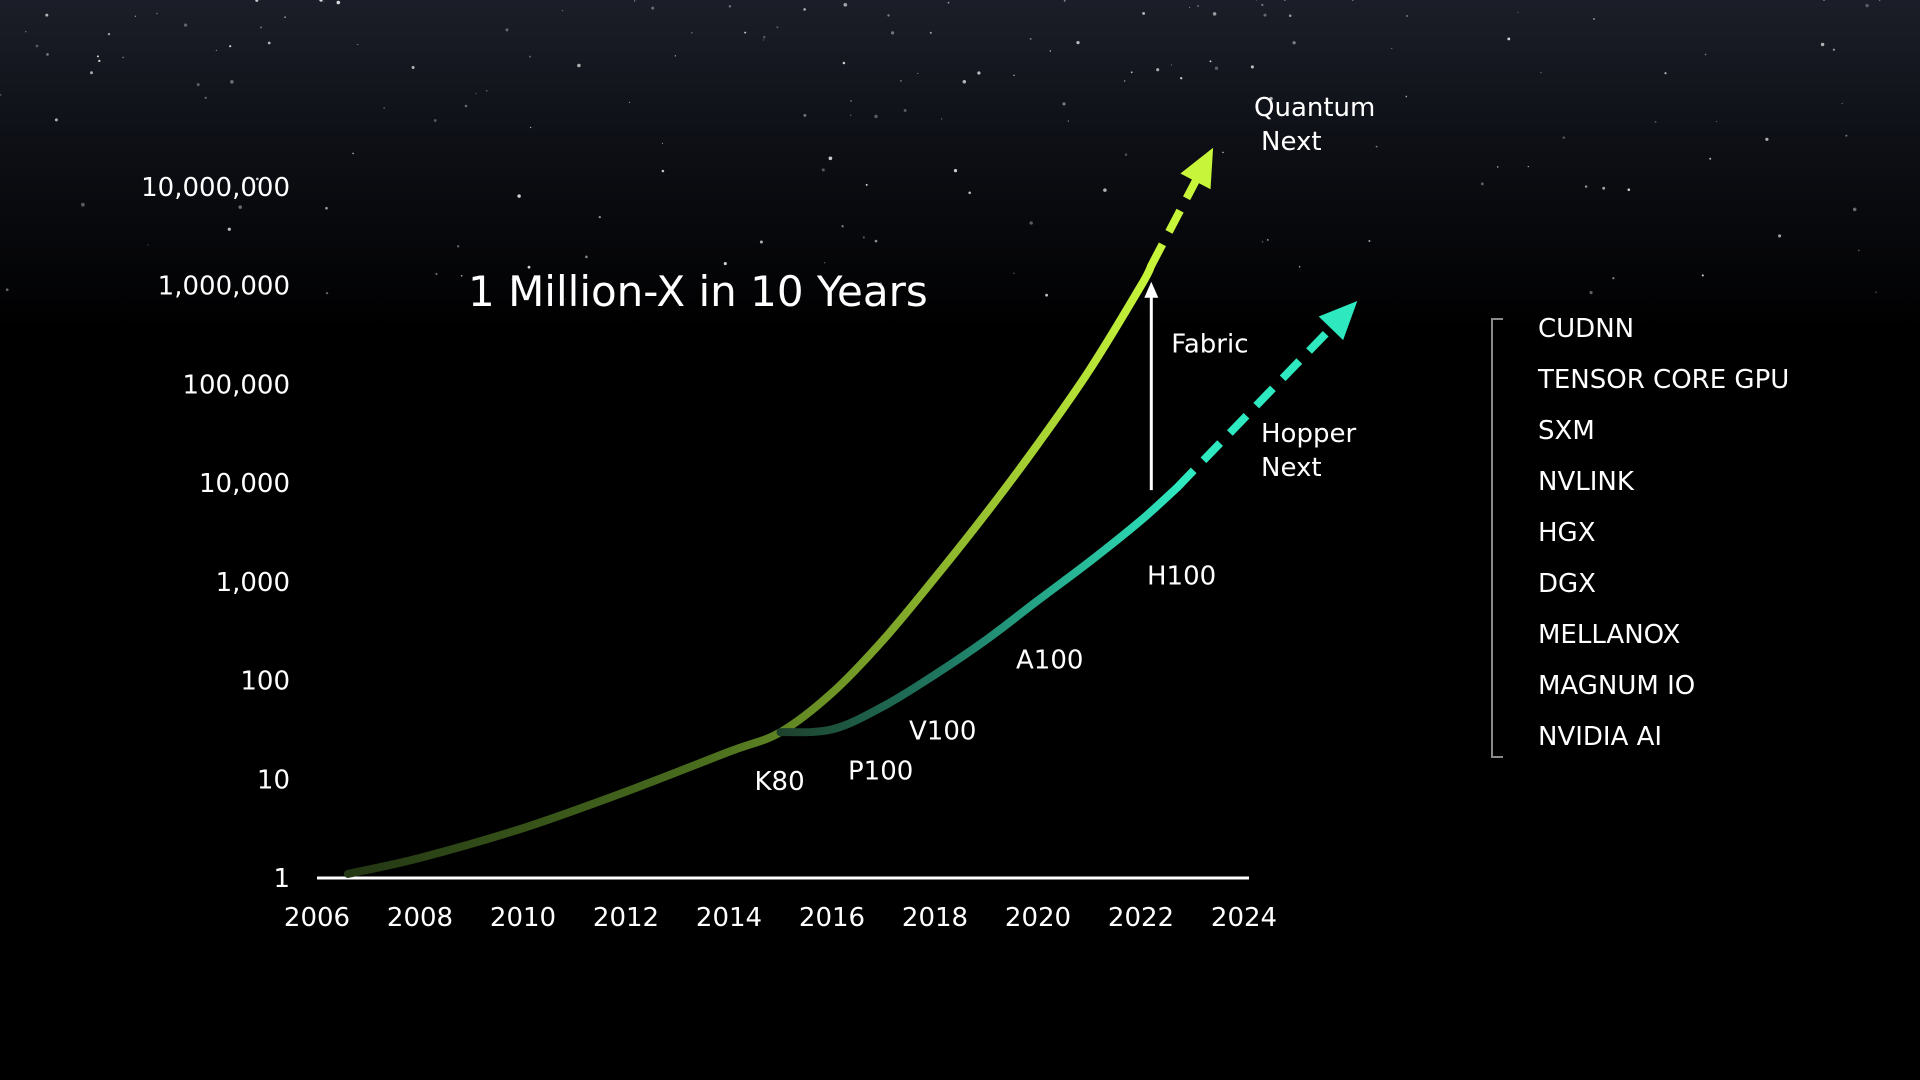 The height and width of the screenshot is (1080, 1920). Describe the element at coordinates (729, 918) in the screenshot. I see `x-tick-label: 2014` at that location.